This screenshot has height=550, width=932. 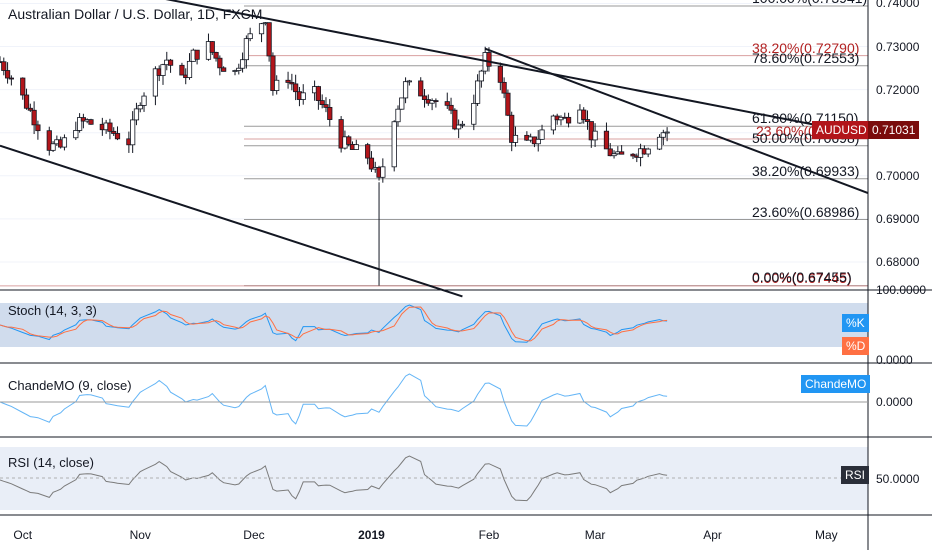 What do you see at coordinates (802, 277) in the screenshot?
I see `fib-level-label: 0.00%(0.67455)` at bounding box center [802, 277].